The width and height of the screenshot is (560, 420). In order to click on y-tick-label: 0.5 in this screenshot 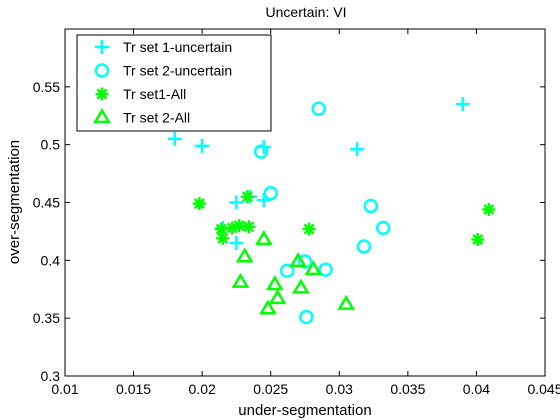, I will do `click(51, 145)`.